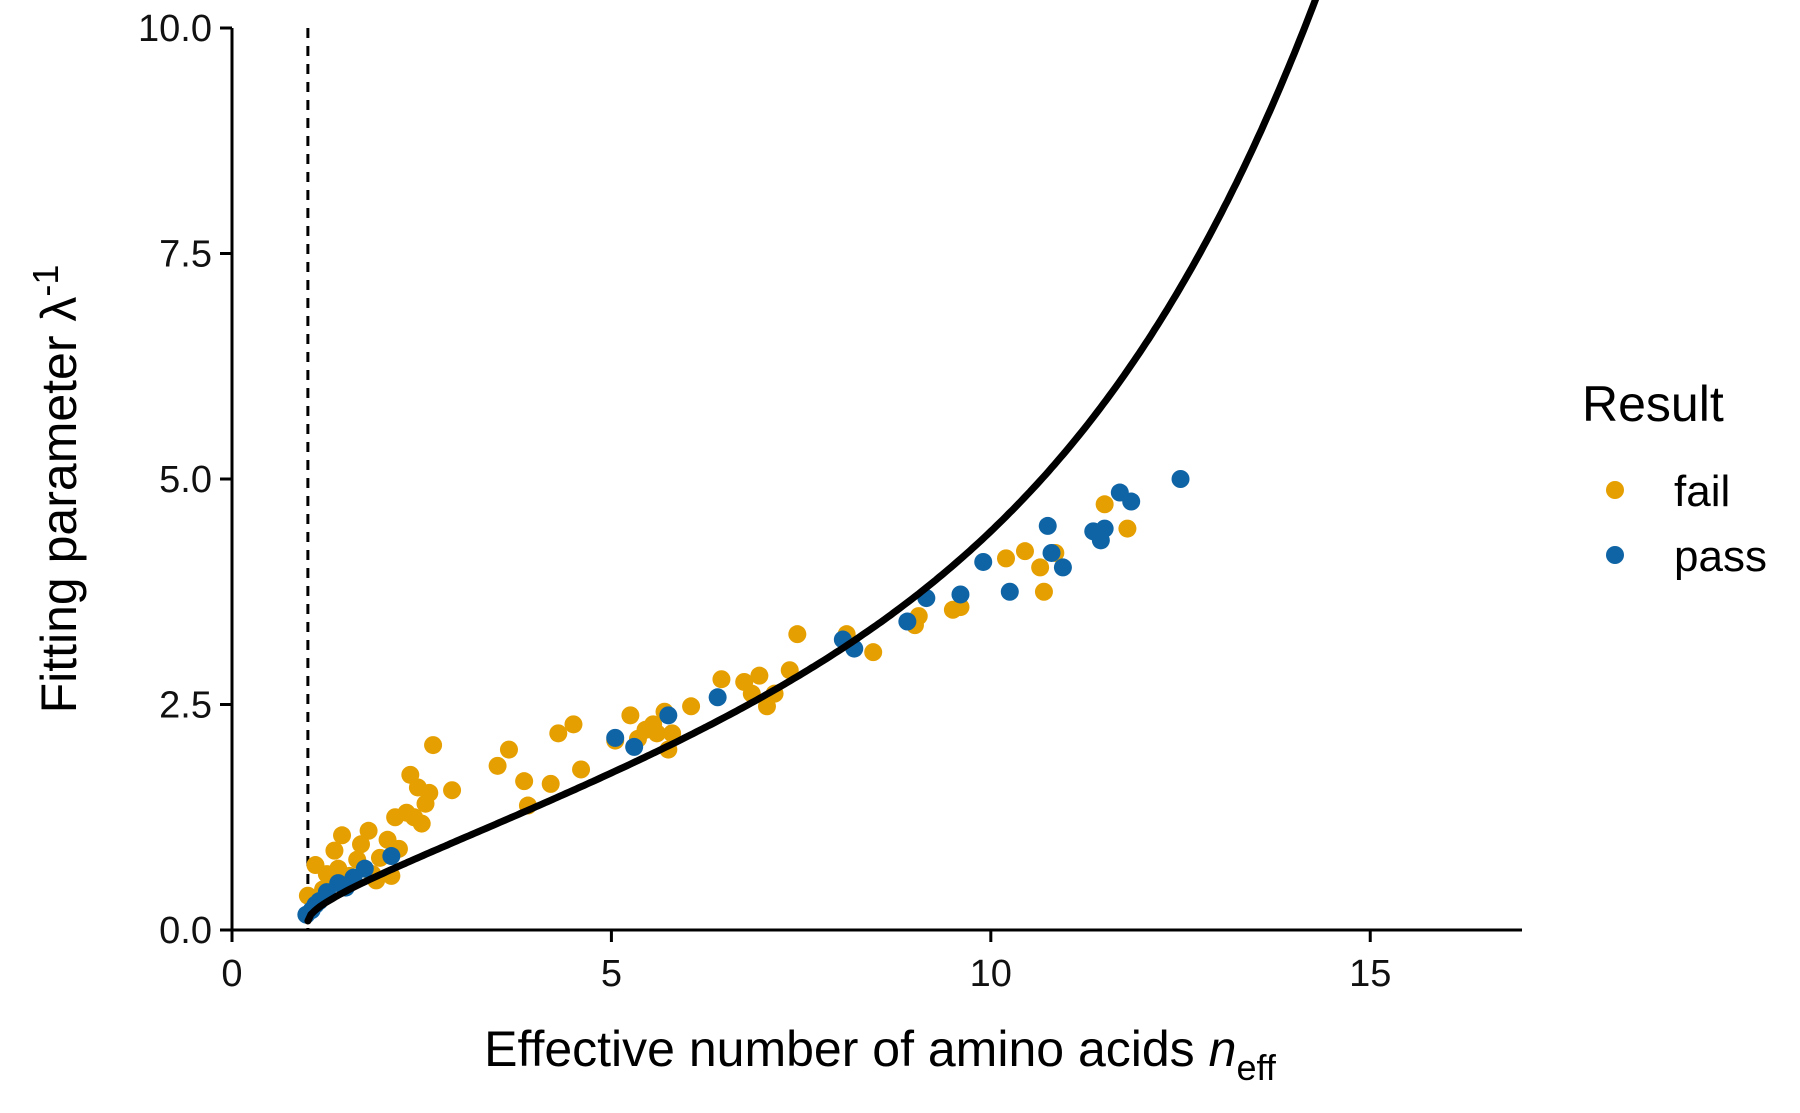  I want to click on x-tick-label: 0, so click(231, 974).